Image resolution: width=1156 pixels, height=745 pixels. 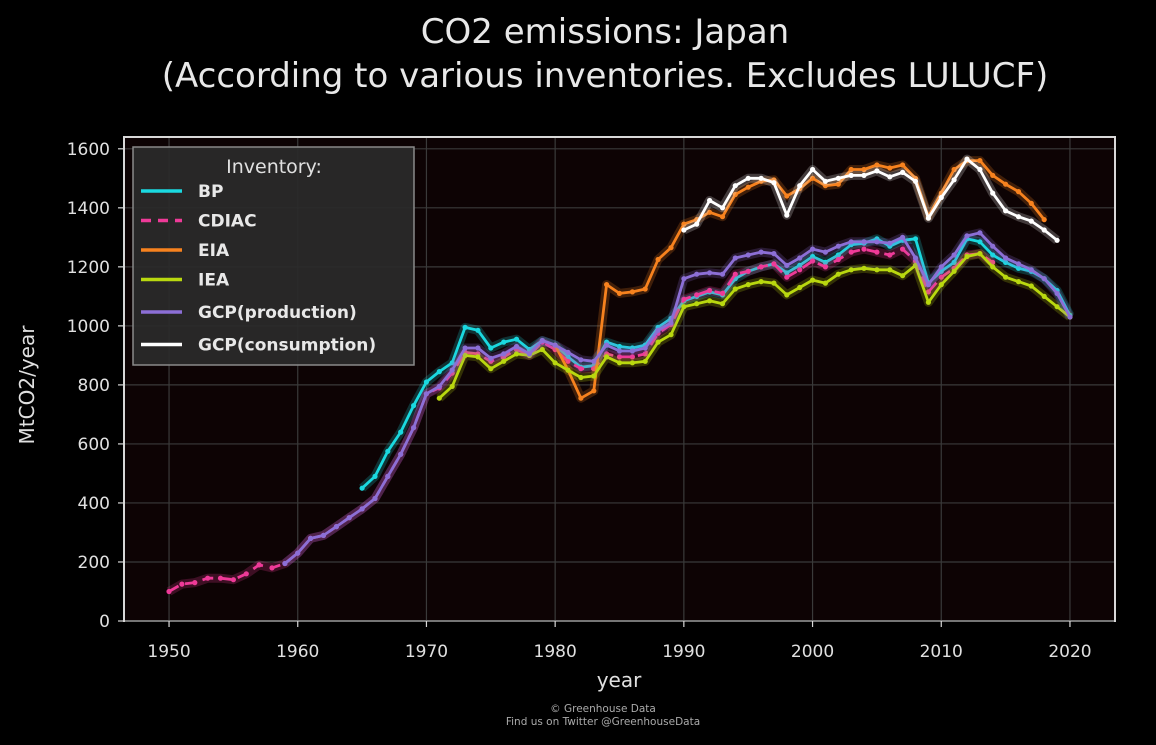 What do you see at coordinates (94, 445) in the screenshot?
I see `y-tick-label: 600` at bounding box center [94, 445].